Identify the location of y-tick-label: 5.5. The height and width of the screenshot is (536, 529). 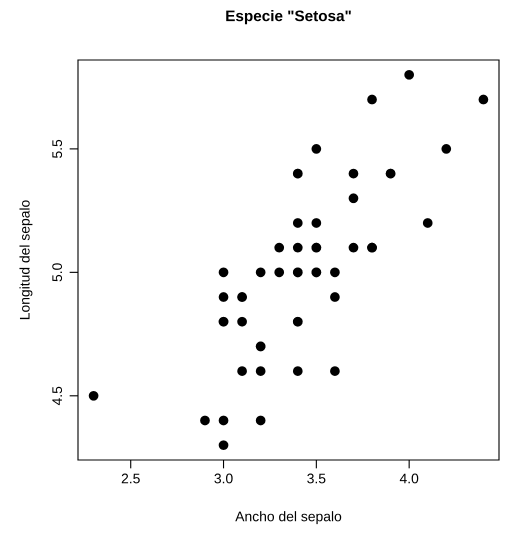
(57, 149).